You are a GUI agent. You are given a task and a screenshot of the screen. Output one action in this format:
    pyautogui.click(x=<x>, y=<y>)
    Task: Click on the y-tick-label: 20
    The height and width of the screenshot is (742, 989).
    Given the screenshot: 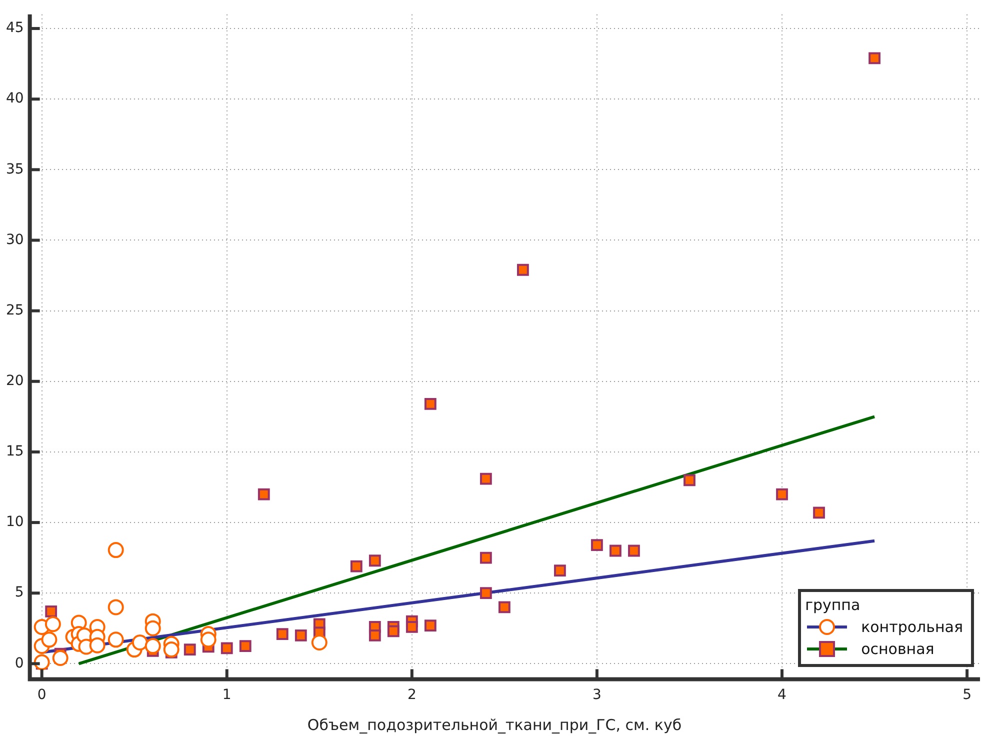 What is the action you would take?
    pyautogui.click(x=15, y=381)
    